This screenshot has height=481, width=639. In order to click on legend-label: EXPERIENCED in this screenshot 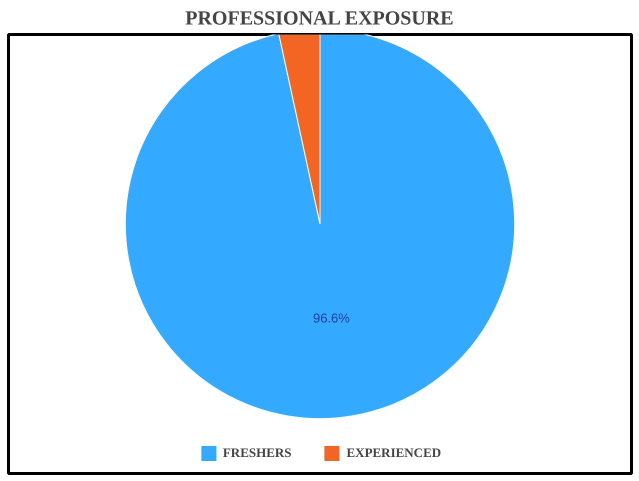, I will do `click(394, 453)`.